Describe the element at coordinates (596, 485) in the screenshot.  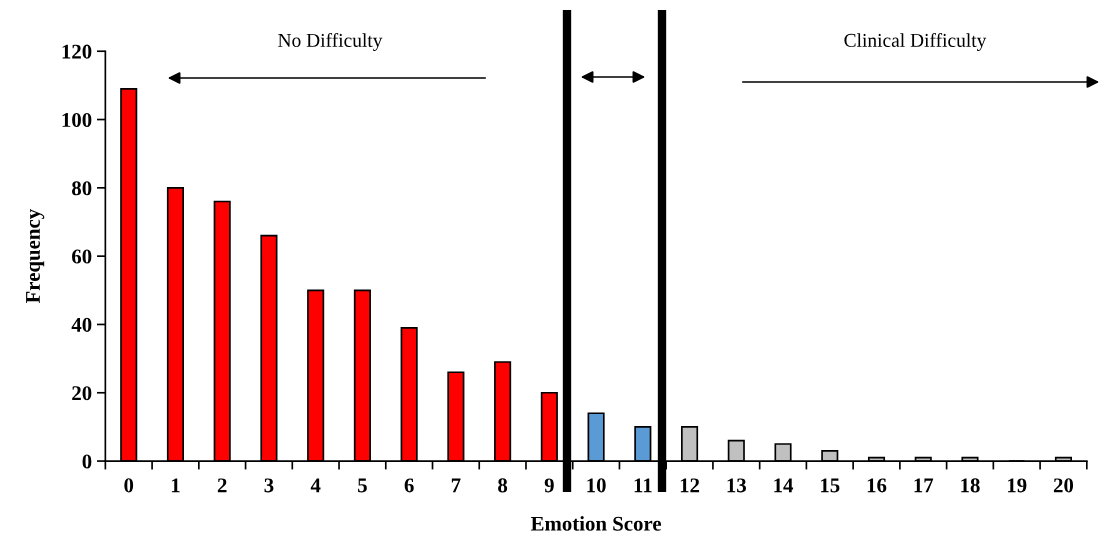
I see `x-tick-label: 10` at that location.